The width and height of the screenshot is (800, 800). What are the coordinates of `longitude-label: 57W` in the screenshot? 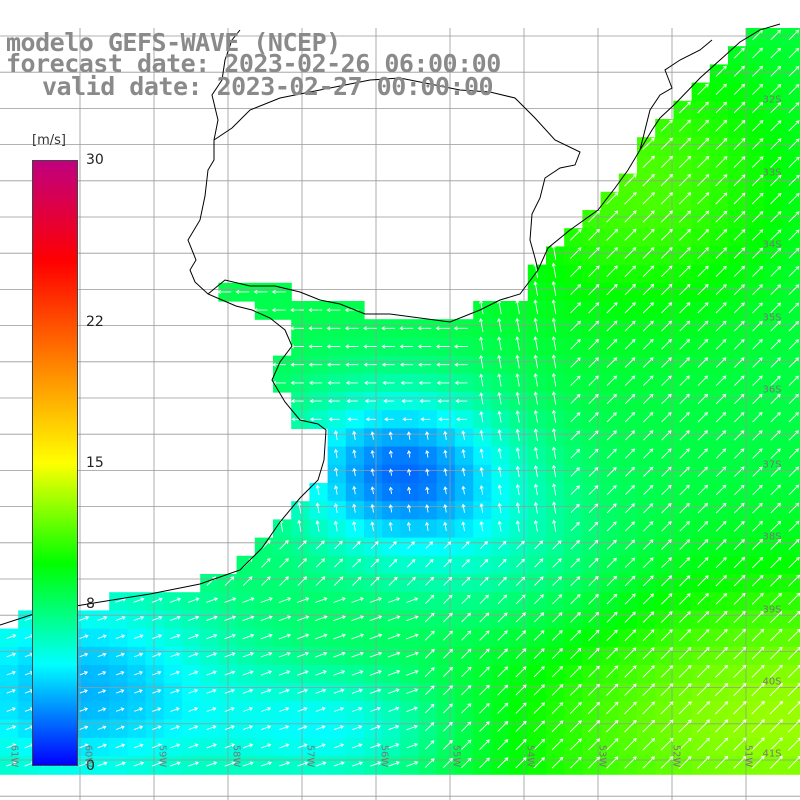 It's located at (310, 756).